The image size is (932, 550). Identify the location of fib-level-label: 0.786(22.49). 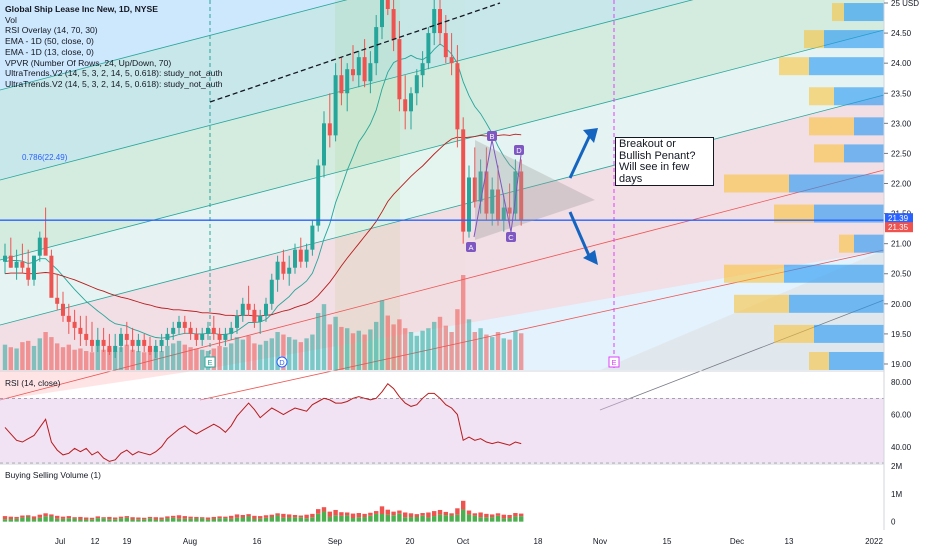
(45, 157).